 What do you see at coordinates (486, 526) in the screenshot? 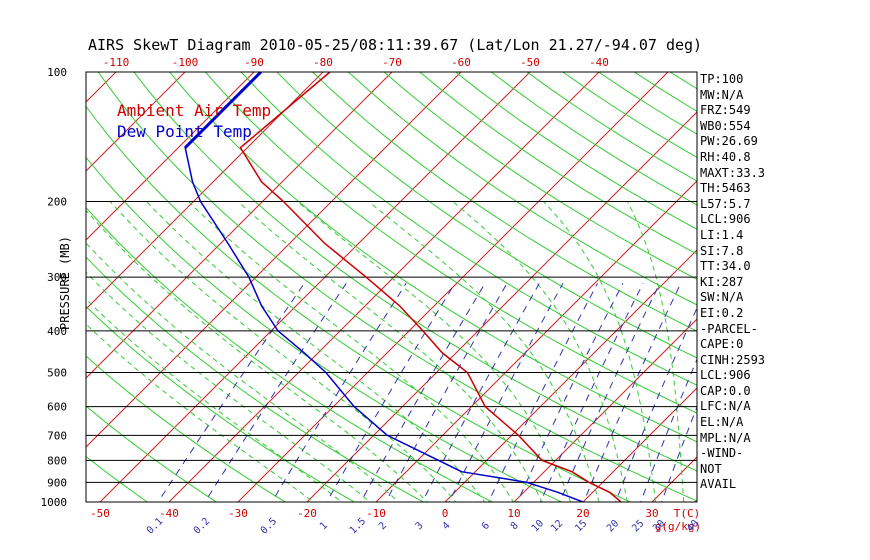
I see `mixing-ratio-tick-label: 6` at bounding box center [486, 526].